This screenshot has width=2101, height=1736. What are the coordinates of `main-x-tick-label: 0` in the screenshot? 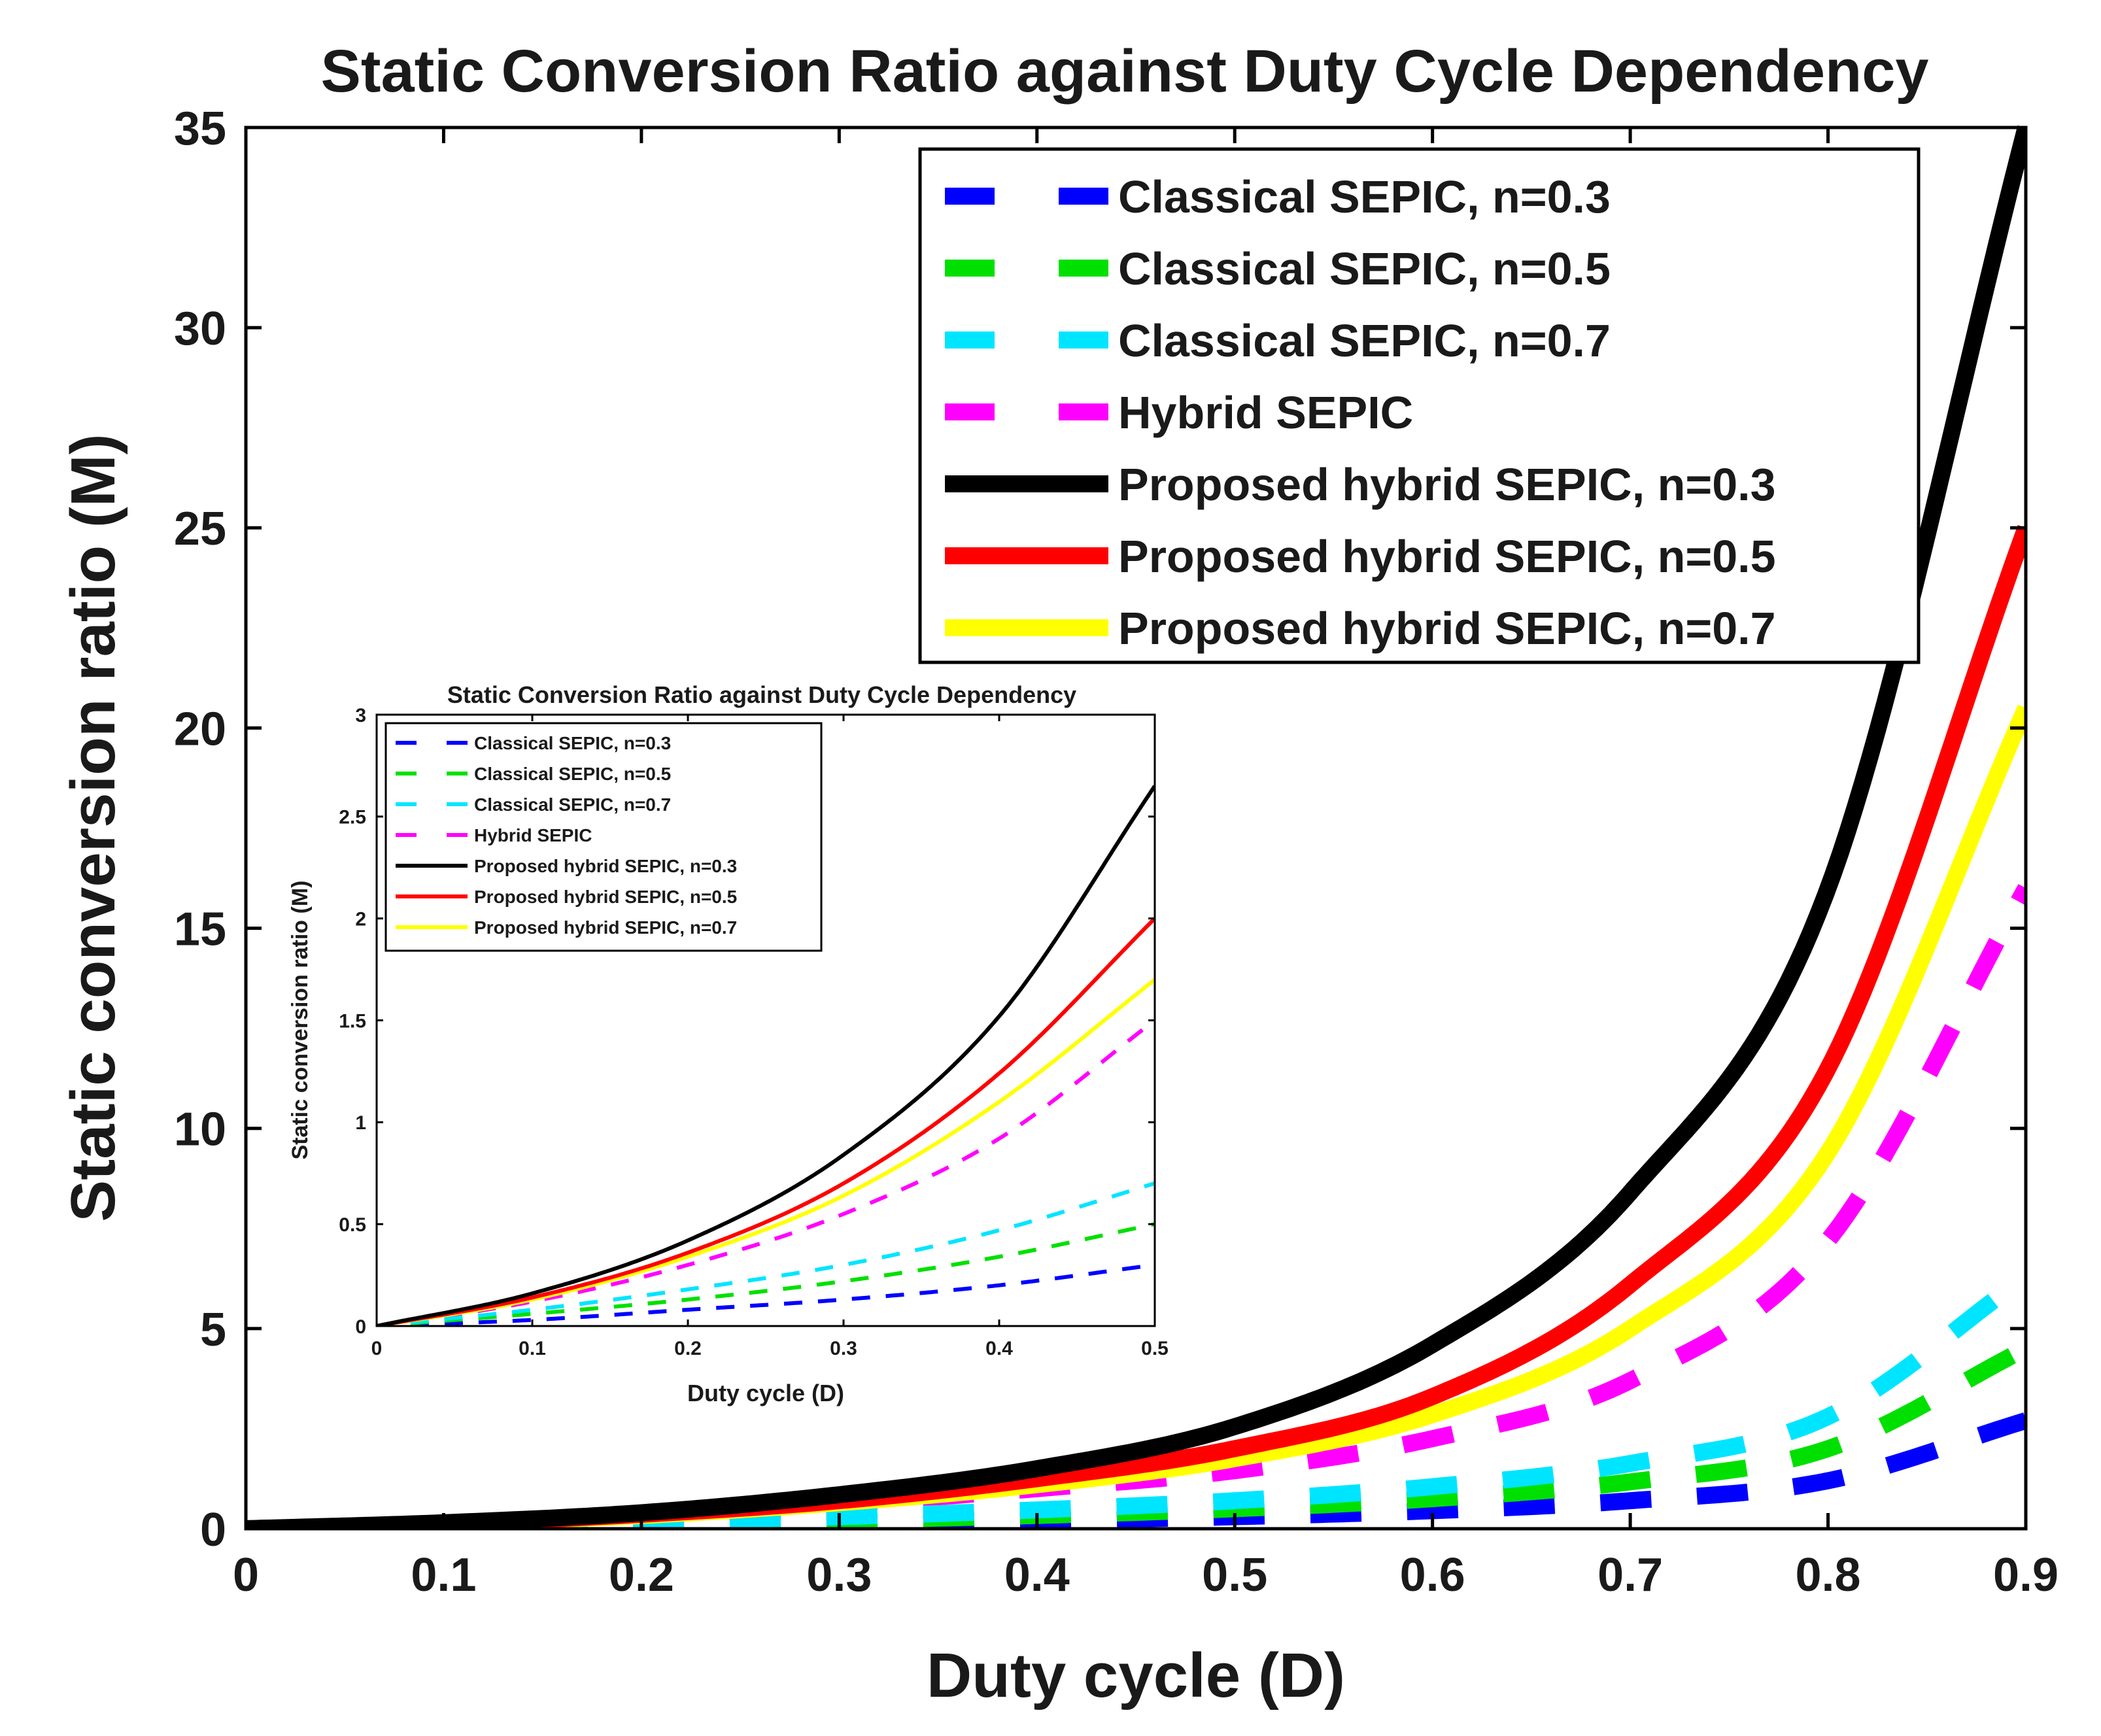 It's located at (246, 1575).